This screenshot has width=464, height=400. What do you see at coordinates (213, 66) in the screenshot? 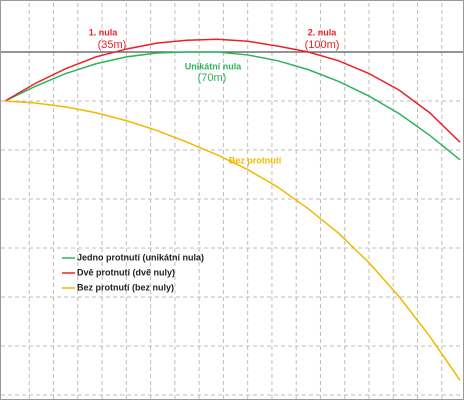
I see `annotation: Unikátní nula` at bounding box center [213, 66].